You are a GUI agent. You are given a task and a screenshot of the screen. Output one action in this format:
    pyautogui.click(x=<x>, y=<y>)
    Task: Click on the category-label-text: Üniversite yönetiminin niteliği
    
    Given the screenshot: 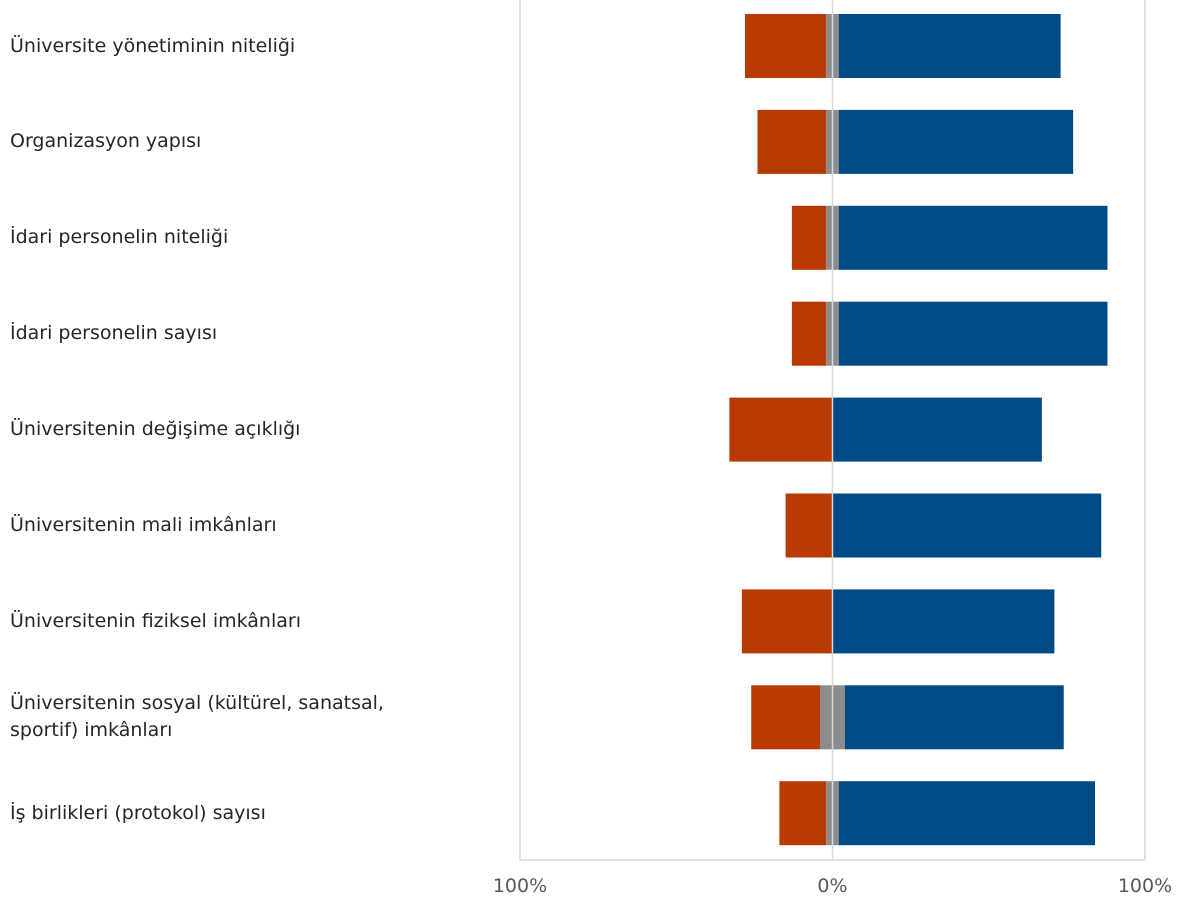 What is the action you would take?
    pyautogui.click(x=153, y=45)
    